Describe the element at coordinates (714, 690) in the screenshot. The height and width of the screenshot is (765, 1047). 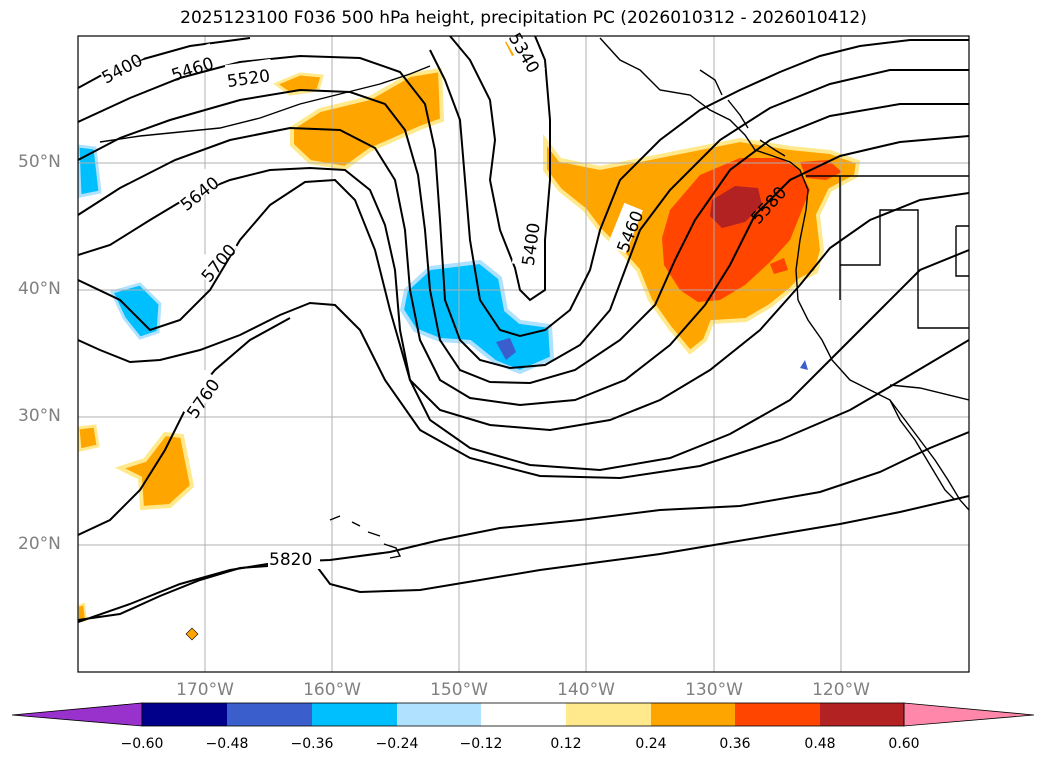
I see `lon-label-130w: 130°W` at that location.